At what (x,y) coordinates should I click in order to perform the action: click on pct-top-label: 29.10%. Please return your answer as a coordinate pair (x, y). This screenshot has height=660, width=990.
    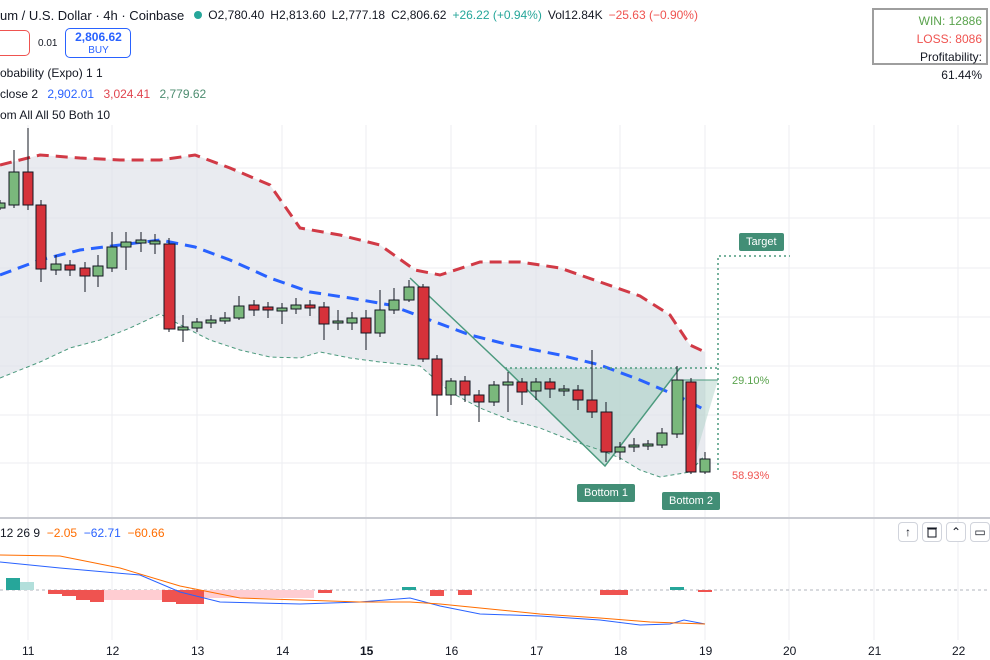
    Looking at the image, I should click on (751, 381).